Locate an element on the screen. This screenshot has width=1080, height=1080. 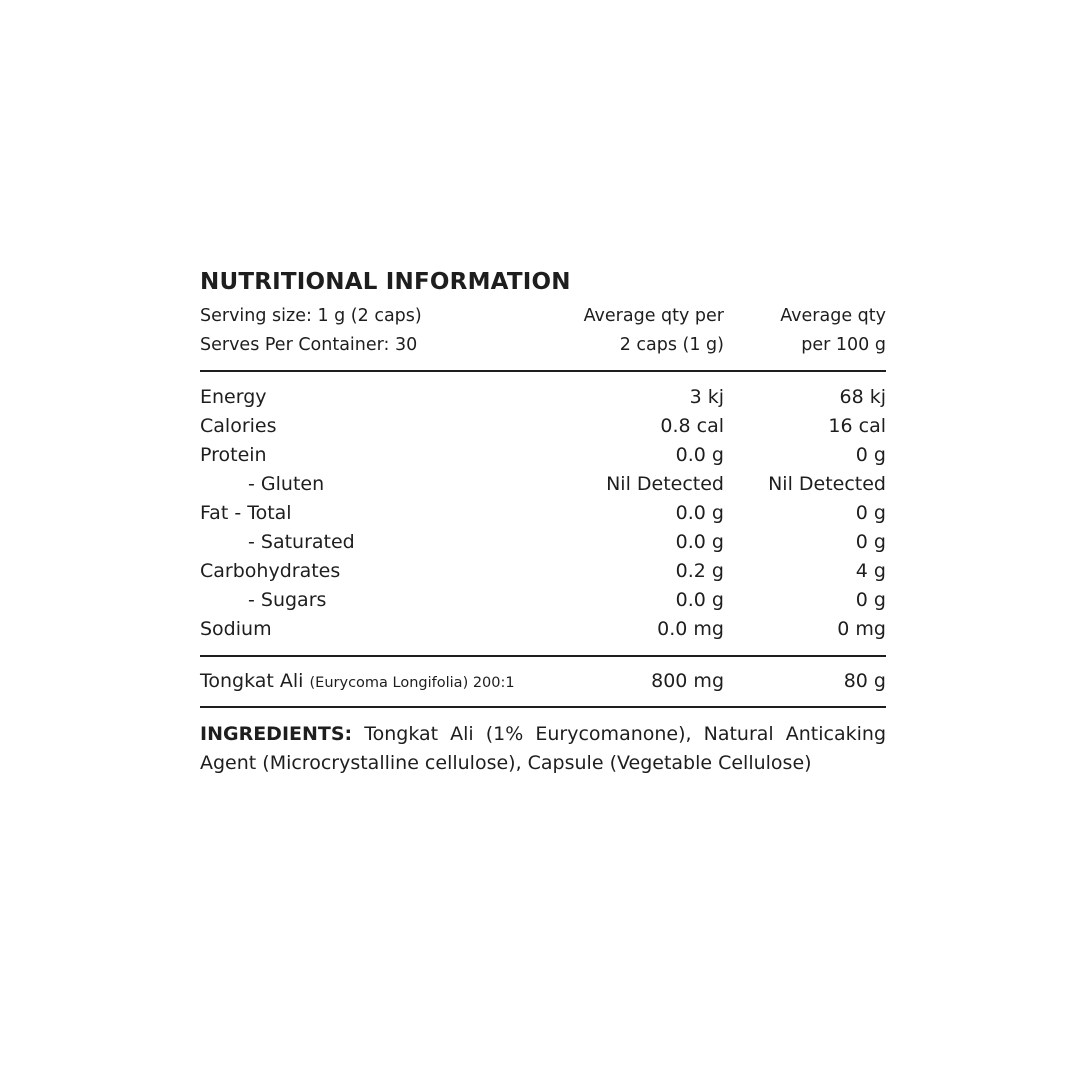
nutrient-per-serve: 0.2 g is located at coordinates (699, 571).